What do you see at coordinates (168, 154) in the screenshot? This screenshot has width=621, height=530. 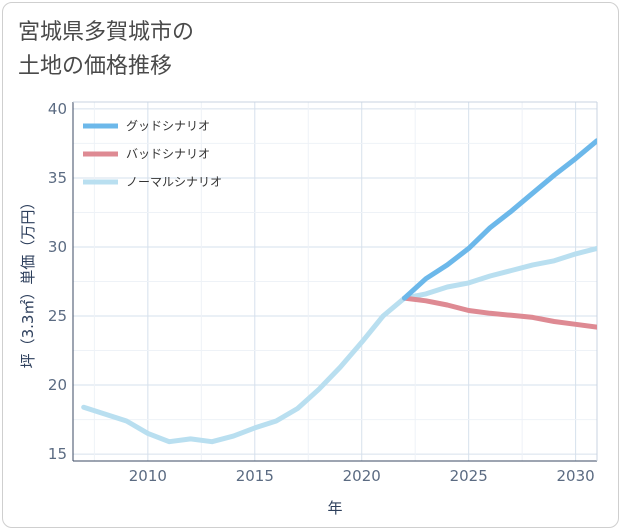 I see `legend-label: バッドシナリオ` at bounding box center [168, 154].